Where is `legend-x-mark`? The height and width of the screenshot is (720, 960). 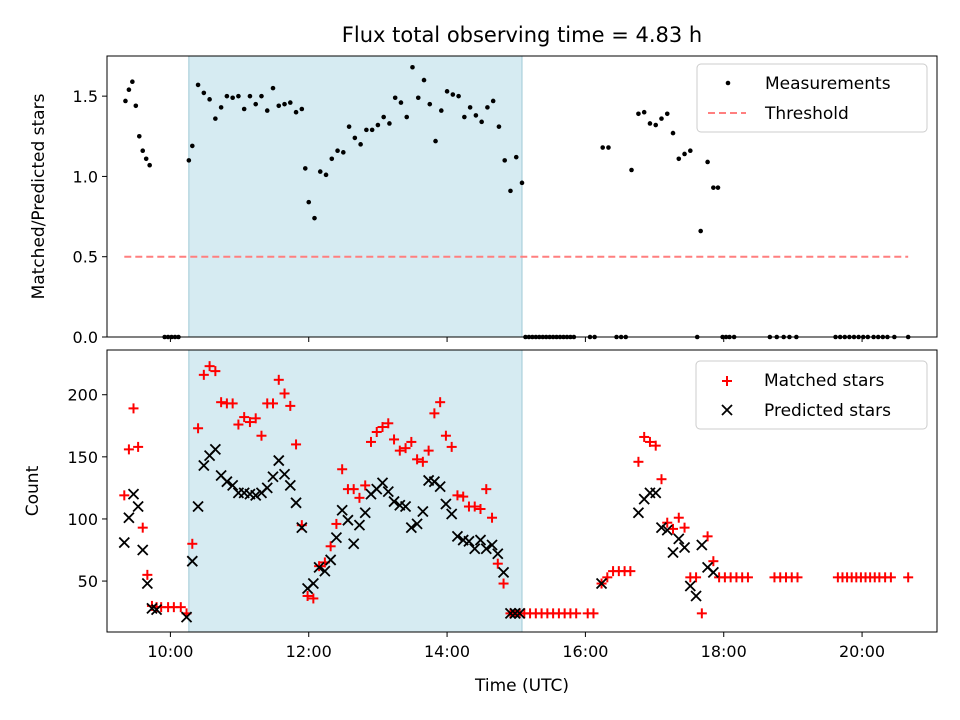 legend-x-mark is located at coordinates (727, 410).